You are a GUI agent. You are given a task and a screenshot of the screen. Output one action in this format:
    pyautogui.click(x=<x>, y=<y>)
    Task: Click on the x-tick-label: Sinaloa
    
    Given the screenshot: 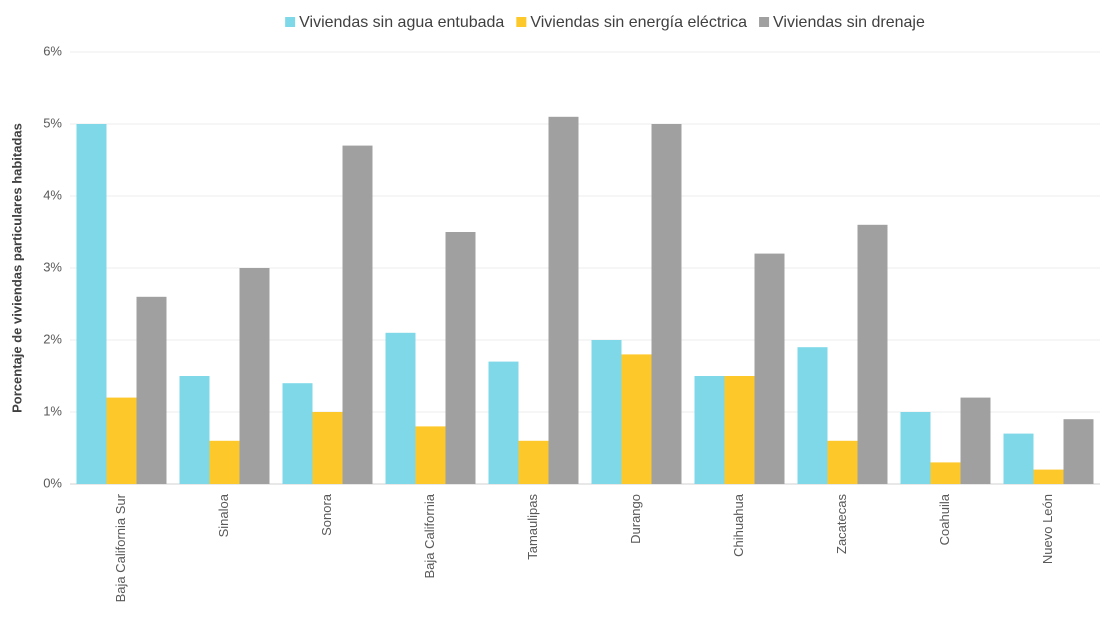 What is the action you would take?
    pyautogui.click(x=223, y=515)
    